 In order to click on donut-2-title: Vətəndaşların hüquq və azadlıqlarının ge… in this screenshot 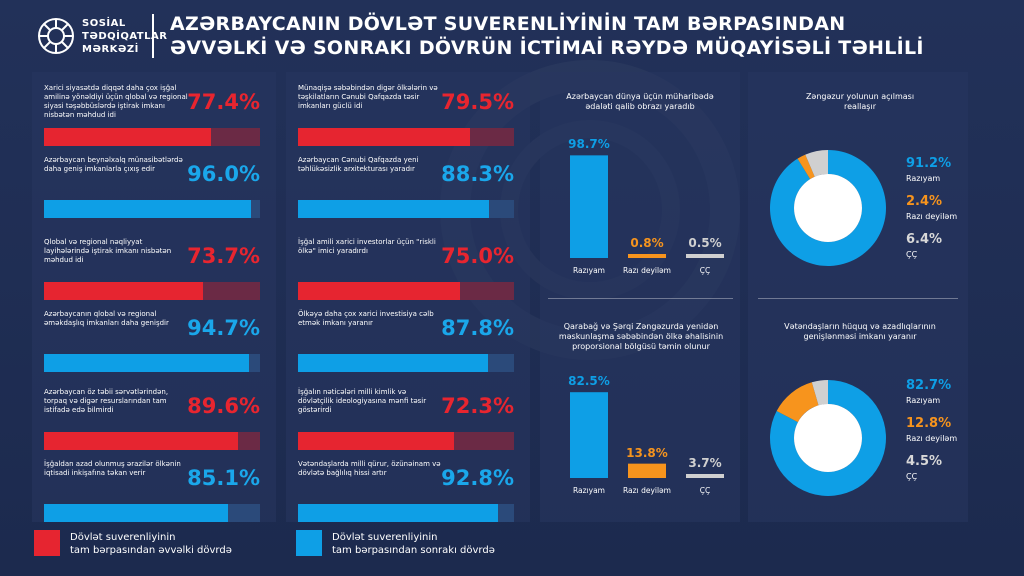, I will do `click(860, 331)`.